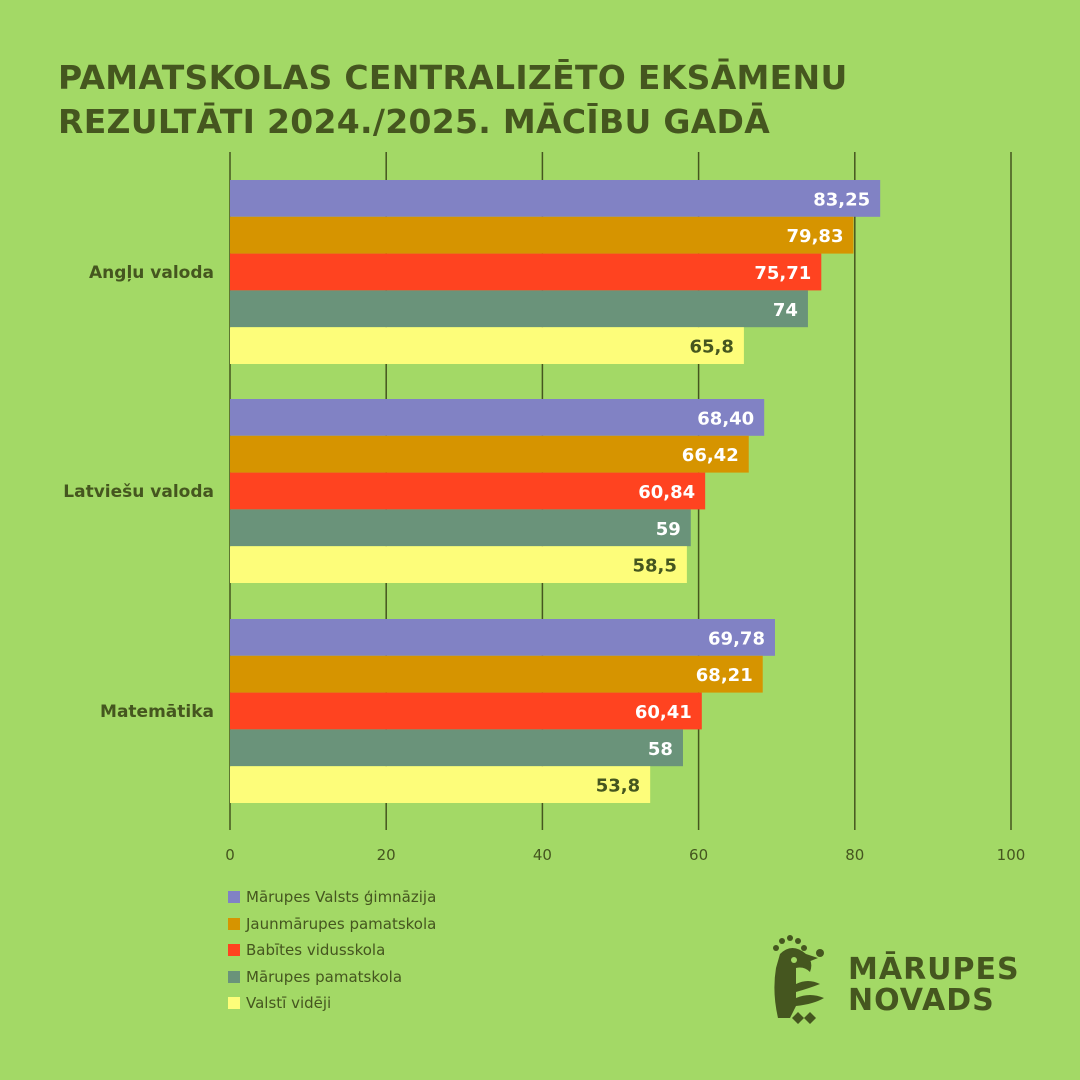 The image size is (1080, 1080). What do you see at coordinates (1011, 855) in the screenshot?
I see `x-tick-label-100: 100` at bounding box center [1011, 855].